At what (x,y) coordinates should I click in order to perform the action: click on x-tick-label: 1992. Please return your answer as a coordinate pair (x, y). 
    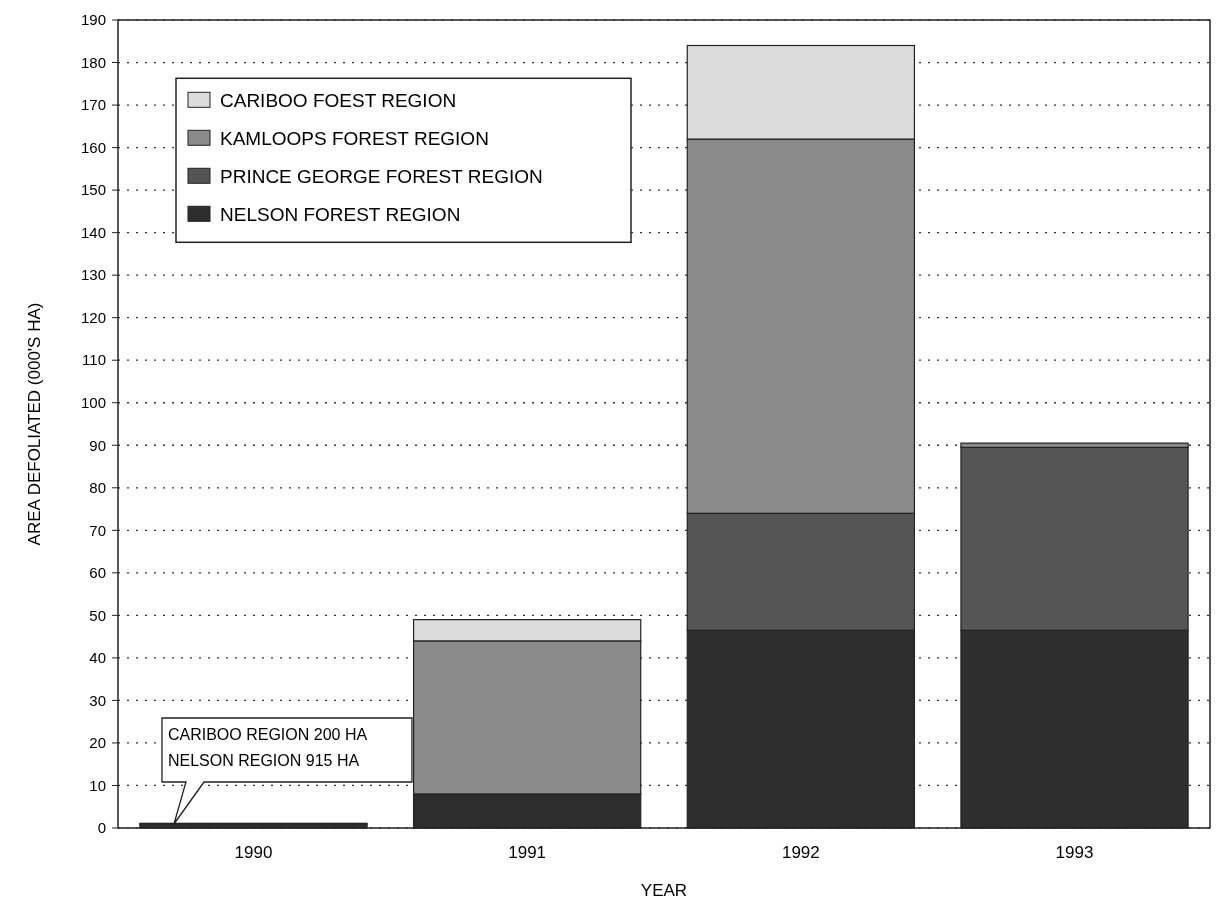
    Looking at the image, I should click on (800, 852).